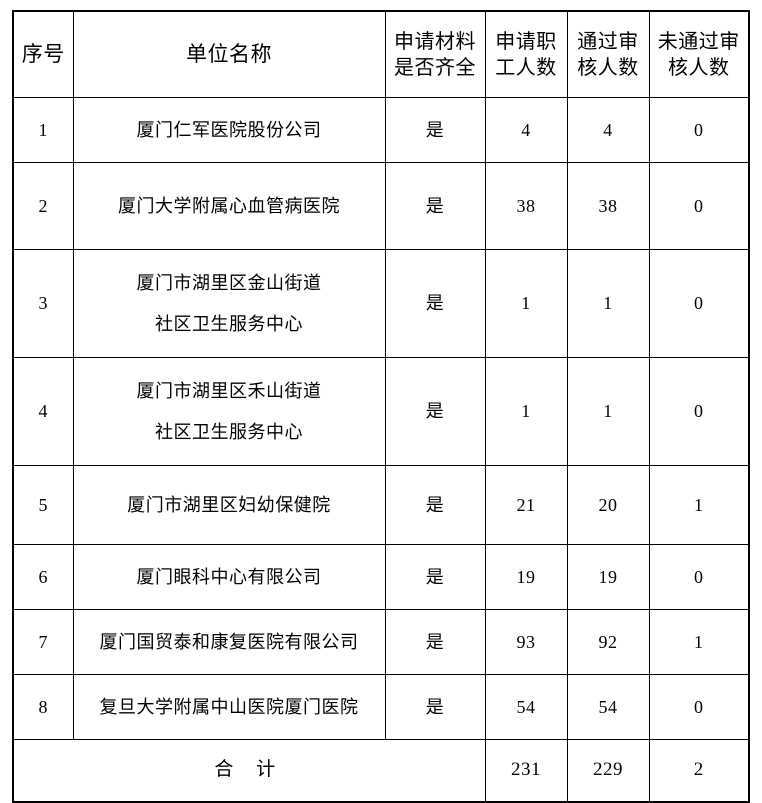  What do you see at coordinates (608, 505) in the screenshot?
I see `cell-passed-count: 20` at bounding box center [608, 505].